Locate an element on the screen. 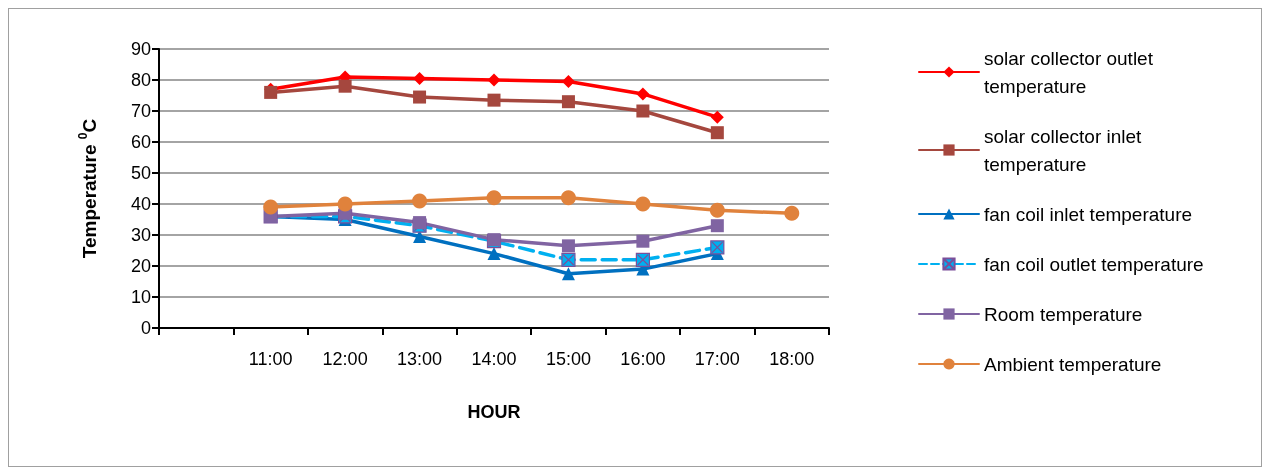  x-axis-title: HOUR is located at coordinates (494, 412).